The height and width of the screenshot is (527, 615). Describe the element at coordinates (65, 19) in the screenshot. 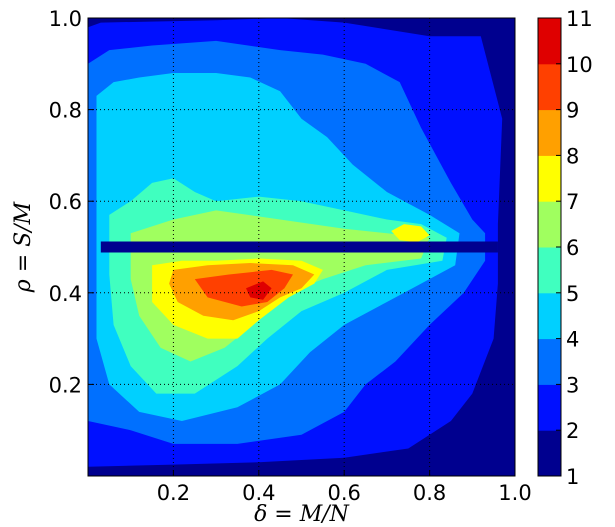

I see `y-tick-label: 1.0` at that location.